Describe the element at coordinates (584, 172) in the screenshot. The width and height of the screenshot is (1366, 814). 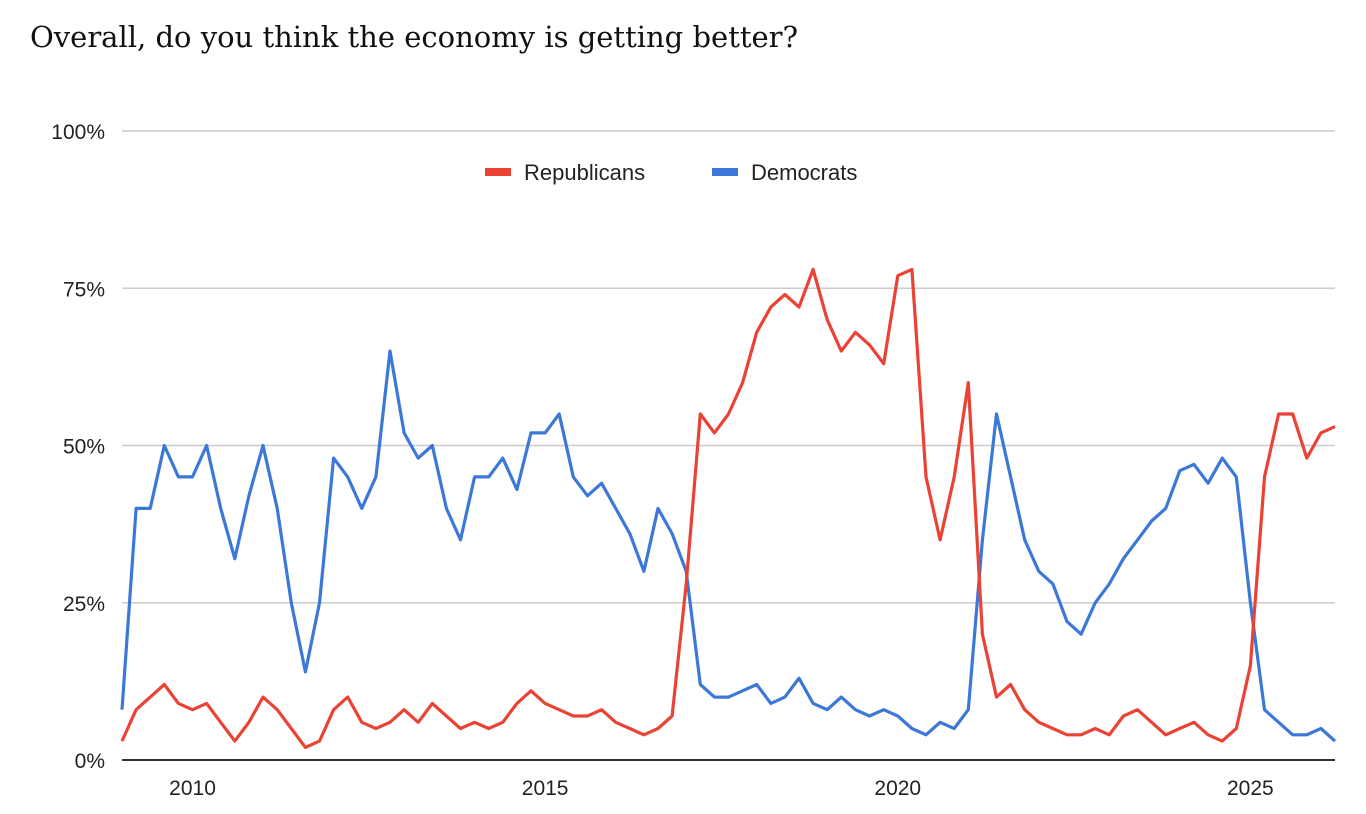
I see `legend-label-republicans: Republicans` at that location.